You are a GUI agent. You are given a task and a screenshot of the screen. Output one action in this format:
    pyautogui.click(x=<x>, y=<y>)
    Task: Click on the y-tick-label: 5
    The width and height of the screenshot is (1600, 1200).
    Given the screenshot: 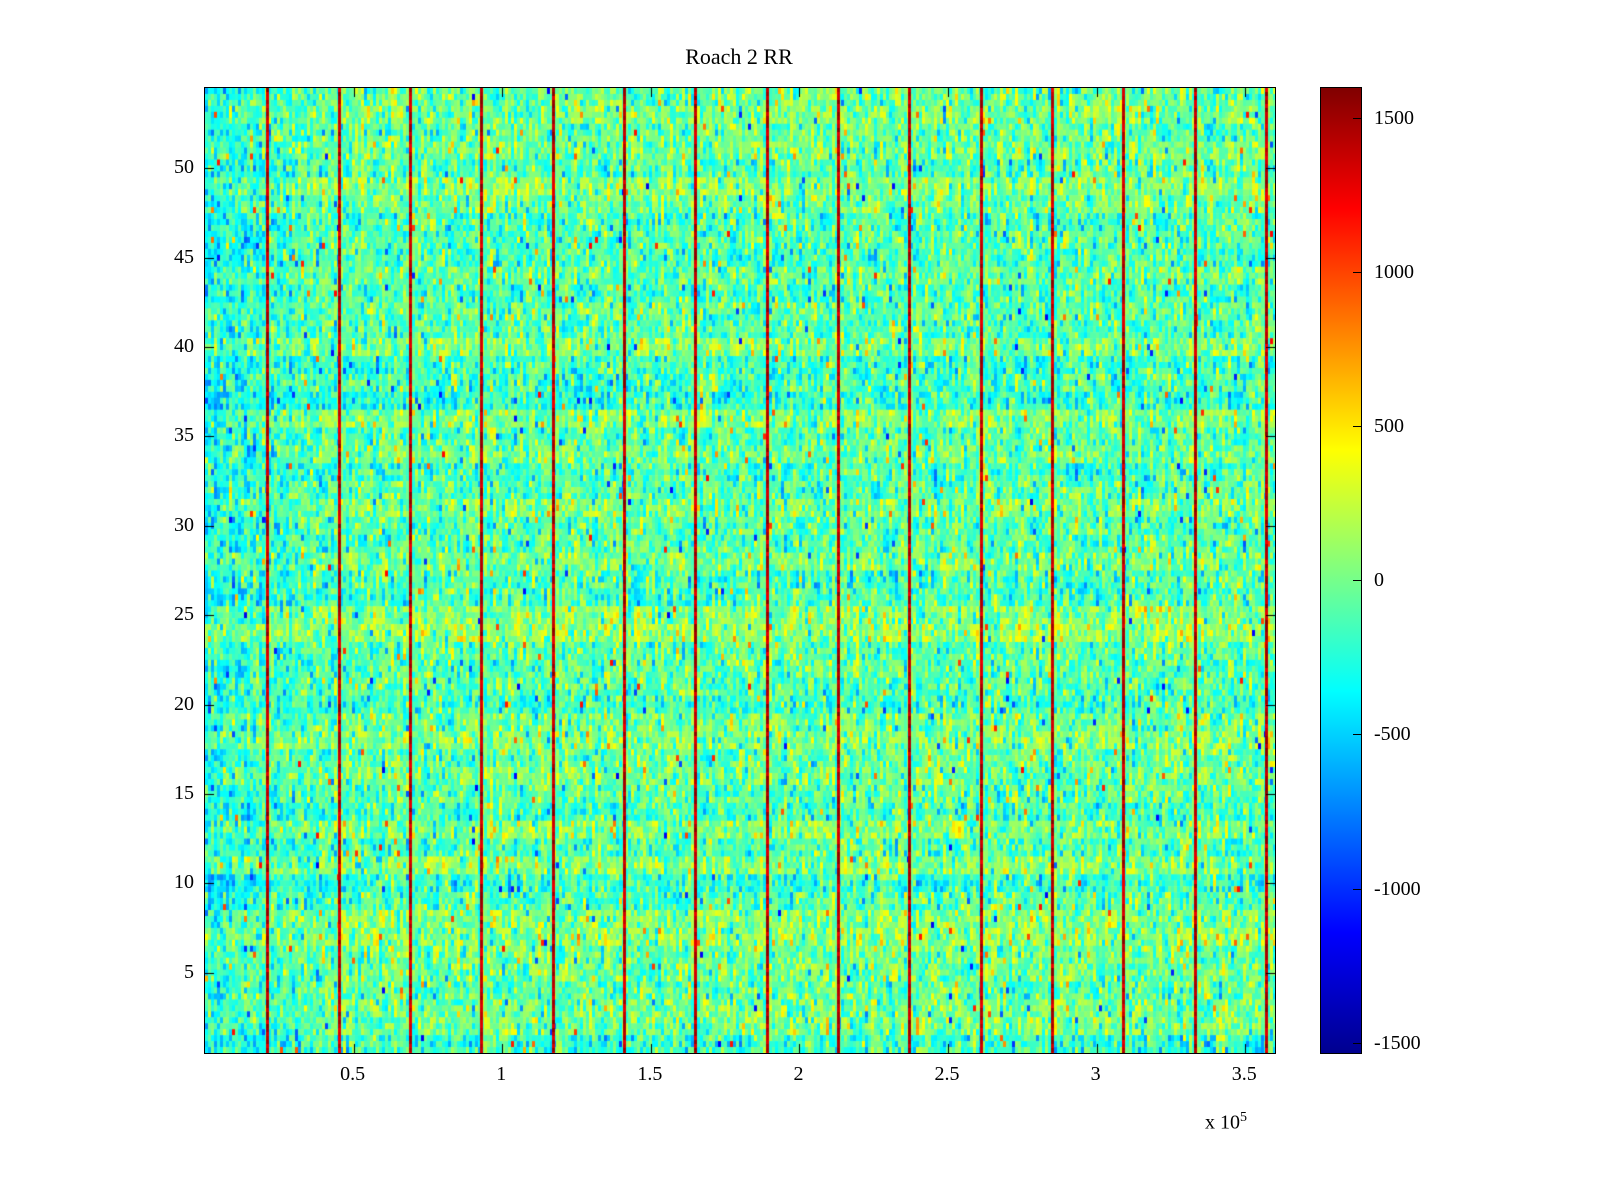 What is the action you would take?
    pyautogui.click(x=189, y=971)
    